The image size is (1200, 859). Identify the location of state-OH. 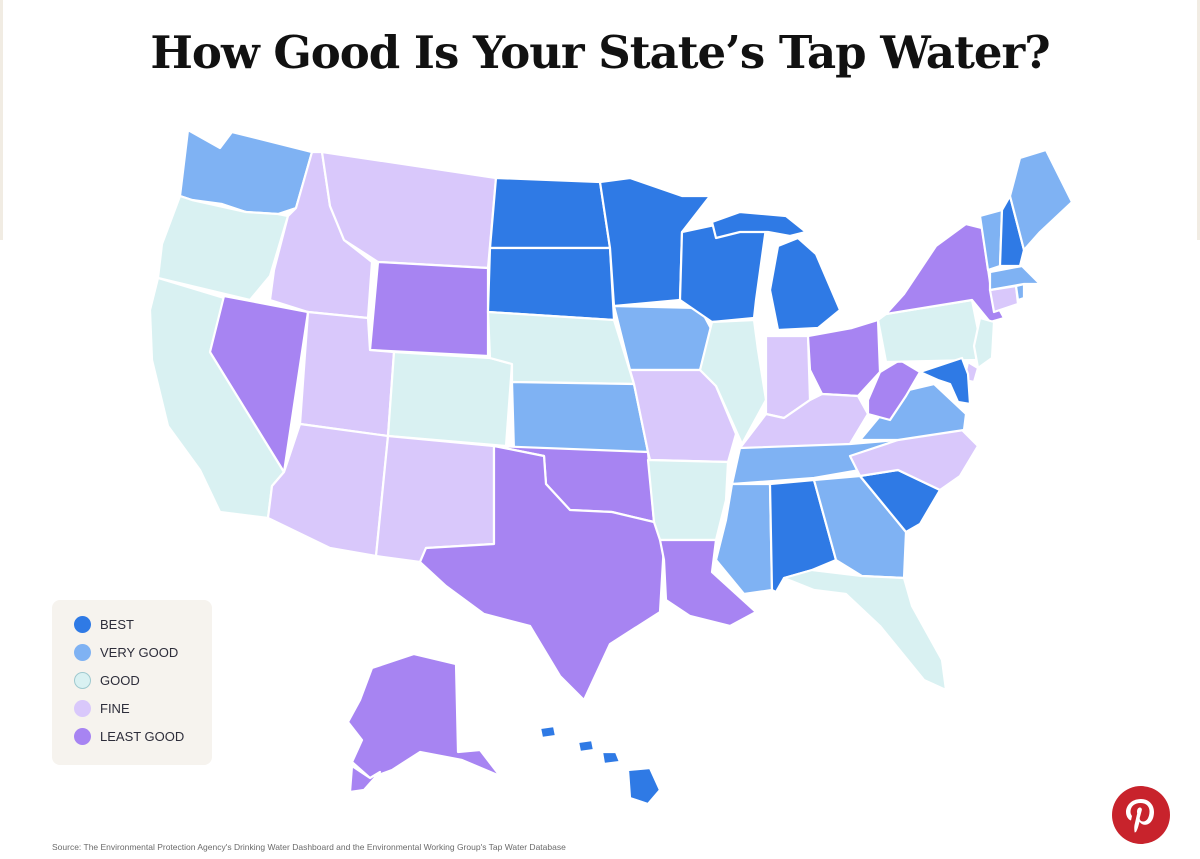
(844, 358).